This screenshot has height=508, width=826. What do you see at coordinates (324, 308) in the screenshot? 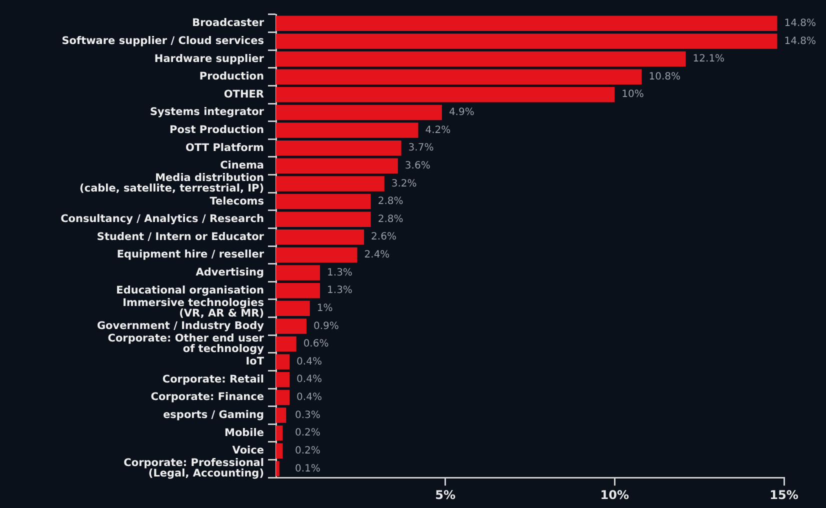
I see `data-label: 1%` at bounding box center [324, 308].